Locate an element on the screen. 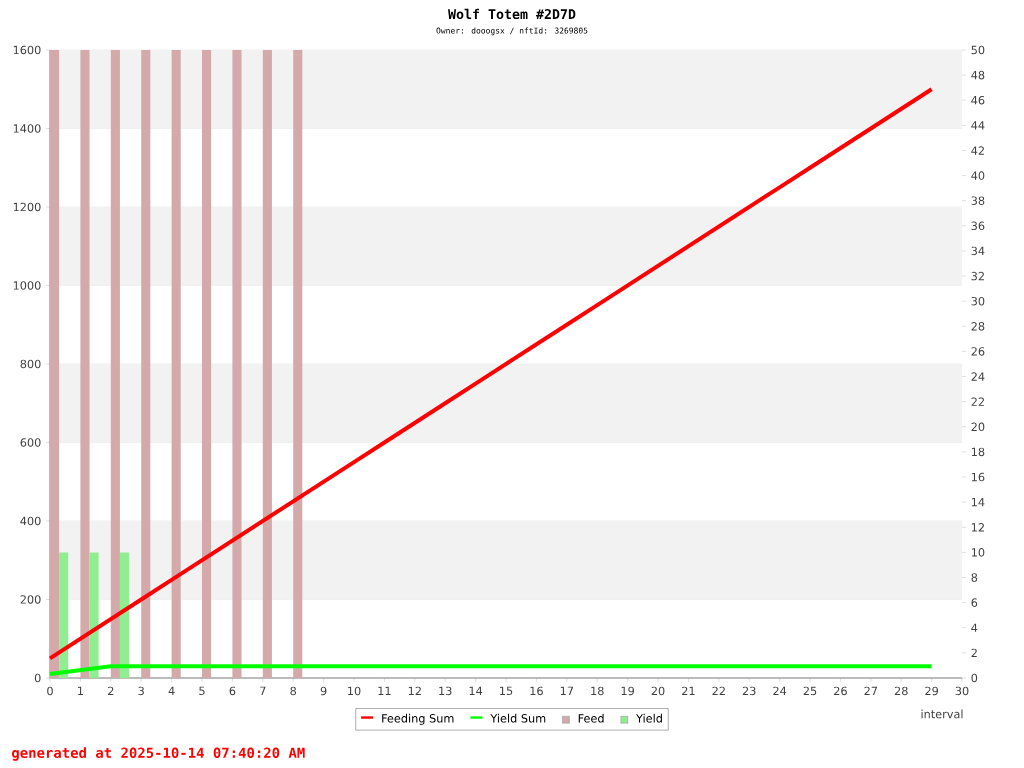 Image resolution: width=1024 pixels, height=768 pixels. x-tick-label: 22 is located at coordinates (718, 691).